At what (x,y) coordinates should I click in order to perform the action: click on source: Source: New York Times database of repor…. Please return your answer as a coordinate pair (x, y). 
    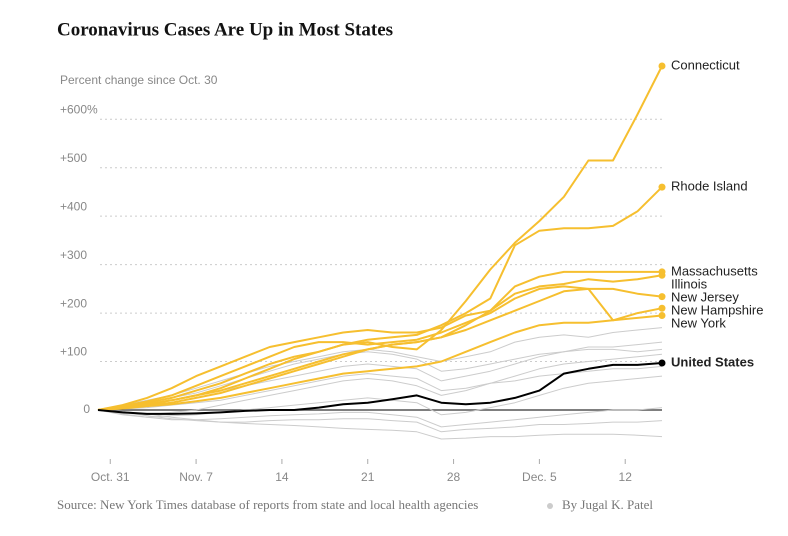
    Looking at the image, I should click on (267, 504).